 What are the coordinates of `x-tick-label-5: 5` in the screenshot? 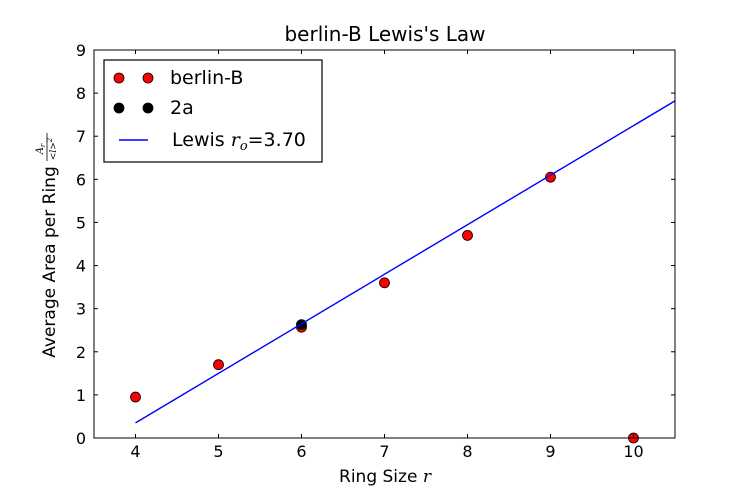 It's located at (218, 451).